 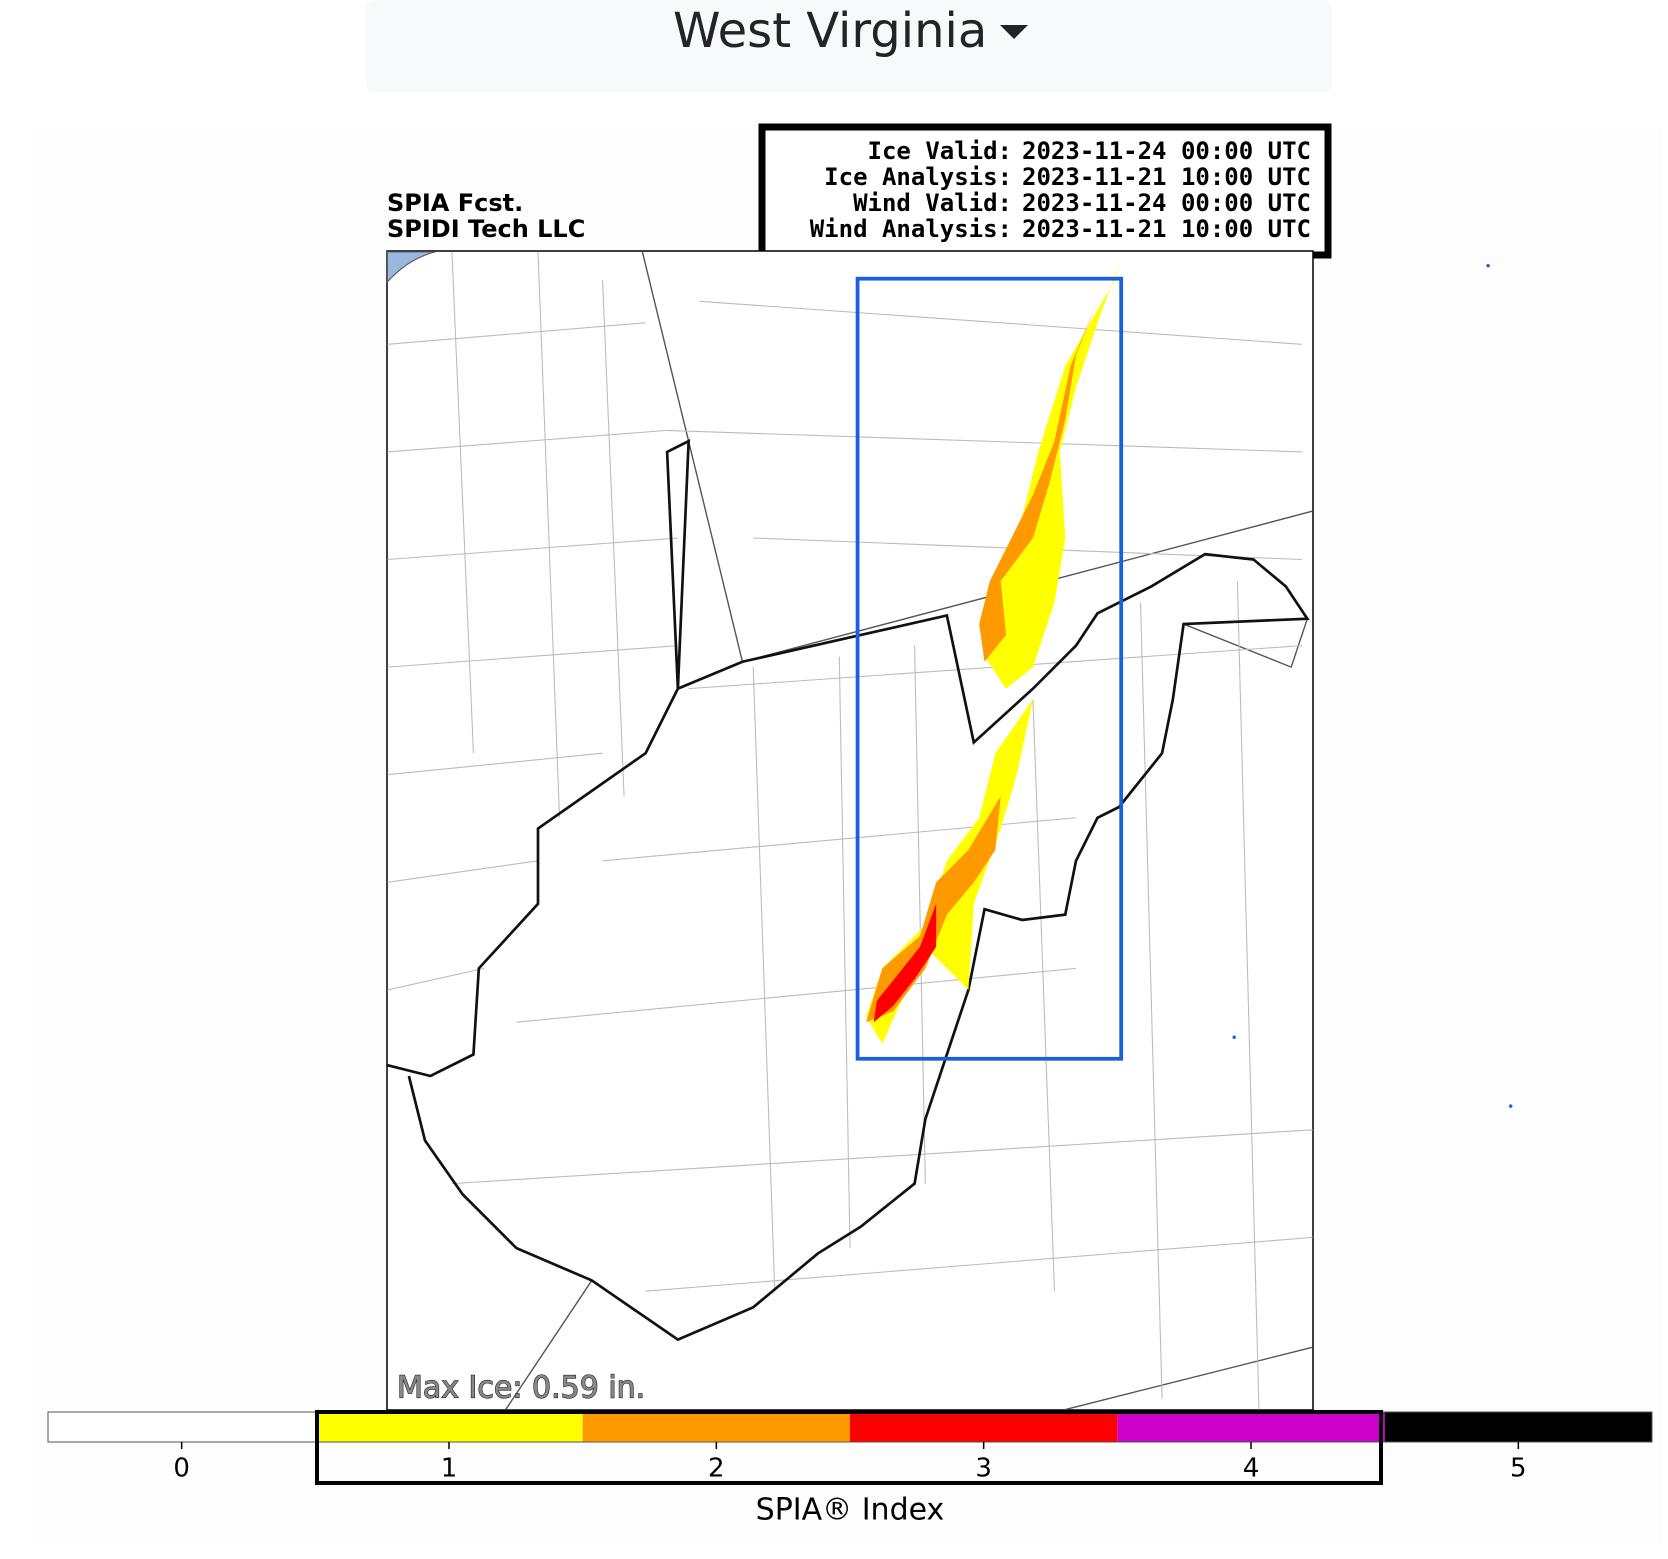 I want to click on info-line: Ice Analysis: 2023-11-21 10:00 UTC, so click(x=1067, y=177).